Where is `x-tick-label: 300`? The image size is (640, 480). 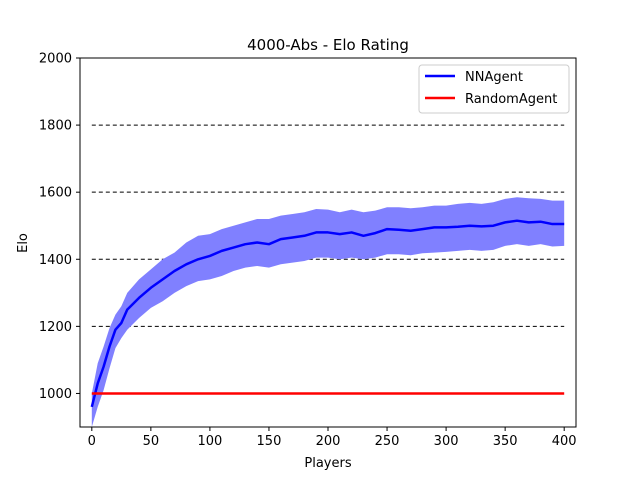 x-tick-label: 300 is located at coordinates (446, 441).